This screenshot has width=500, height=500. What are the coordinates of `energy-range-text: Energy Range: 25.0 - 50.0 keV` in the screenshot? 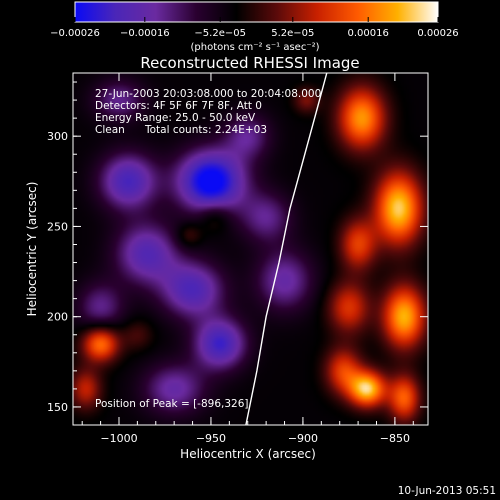 It's located at (175, 118).